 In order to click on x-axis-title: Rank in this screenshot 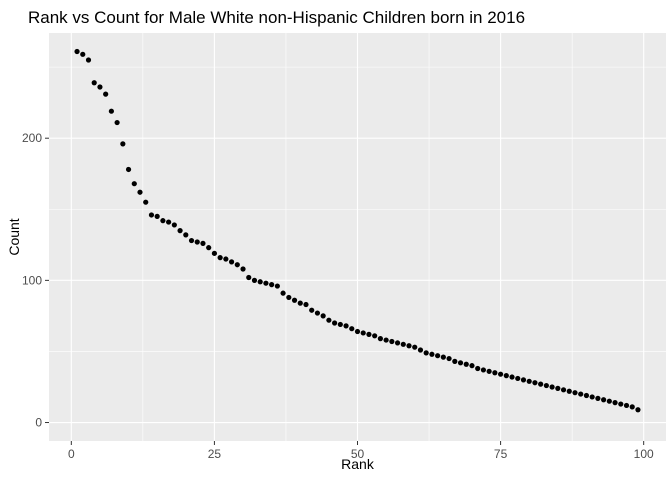, I will do `click(358, 464)`.